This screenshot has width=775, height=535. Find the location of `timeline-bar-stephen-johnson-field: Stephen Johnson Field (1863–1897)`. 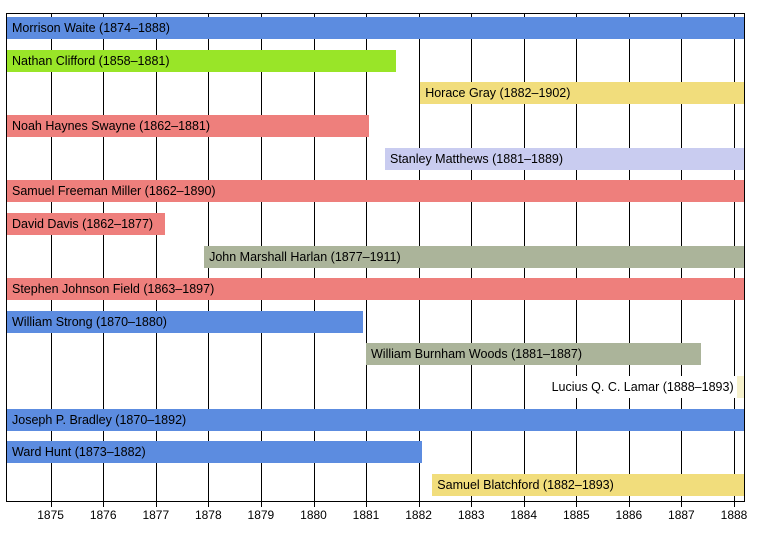

timeline-bar-stephen-johnson-field: Stephen Johnson Field (1863–1897) is located at coordinates (375, 289).